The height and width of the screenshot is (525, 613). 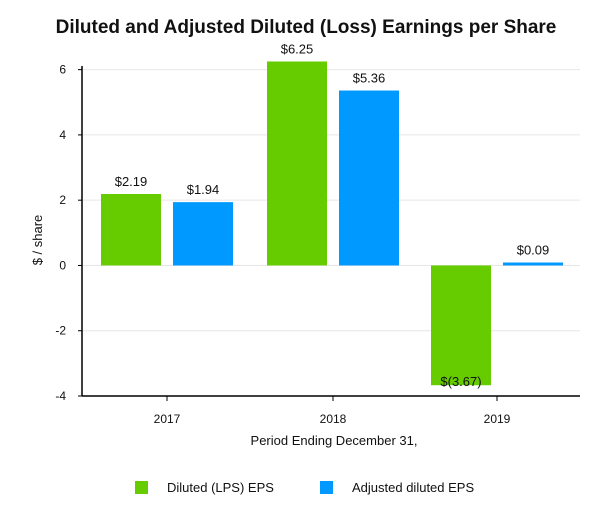 What do you see at coordinates (332, 411) in the screenshot?
I see `x-ticks: 2017 2018 2019` at bounding box center [332, 411].